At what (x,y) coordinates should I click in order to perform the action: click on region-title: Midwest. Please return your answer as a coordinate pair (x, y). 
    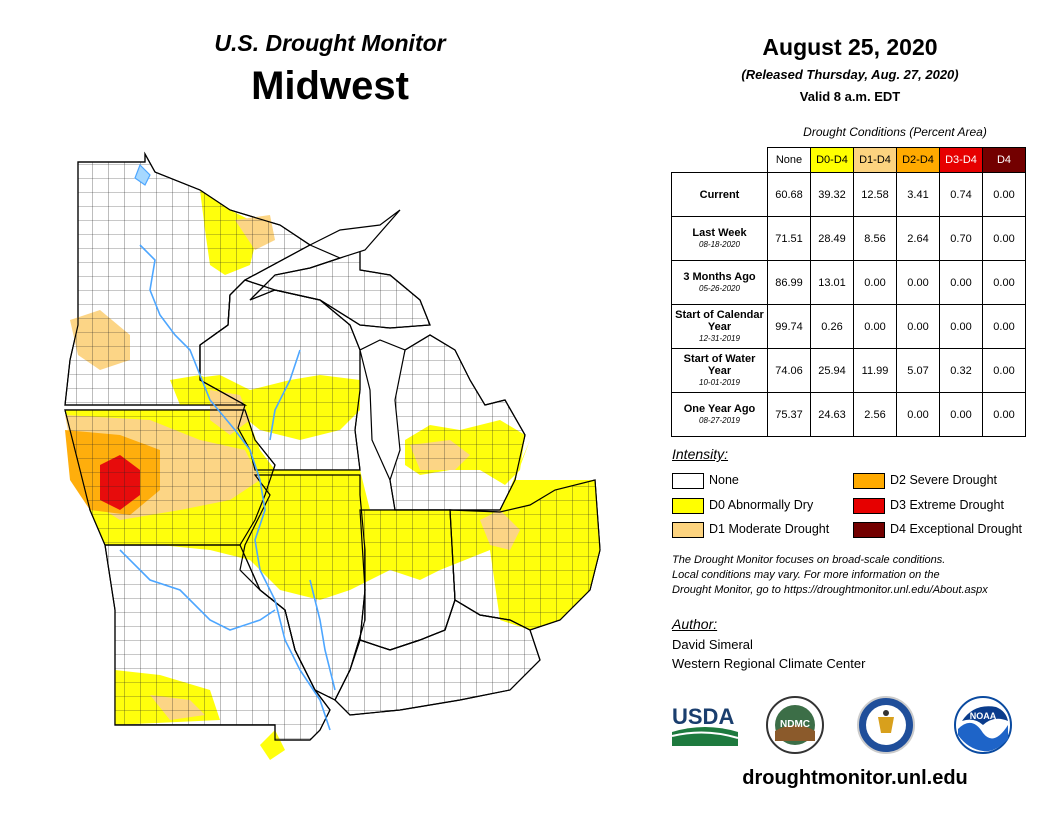
    Looking at the image, I should click on (330, 86).